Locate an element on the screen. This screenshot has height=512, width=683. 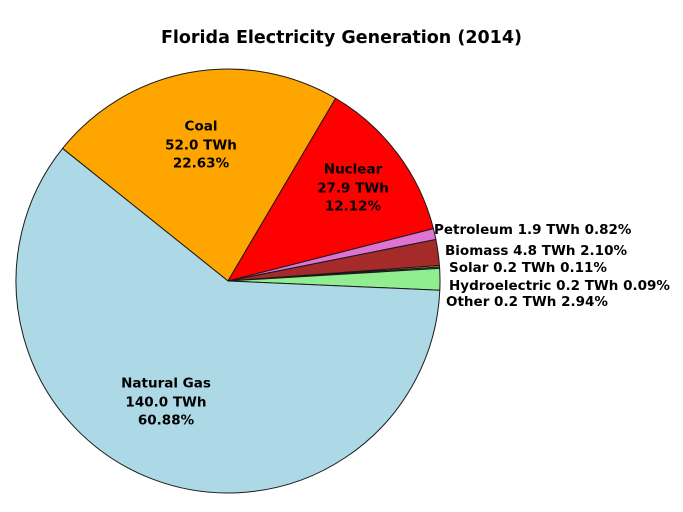
pie-slice-nuclear is located at coordinates (330, 189).